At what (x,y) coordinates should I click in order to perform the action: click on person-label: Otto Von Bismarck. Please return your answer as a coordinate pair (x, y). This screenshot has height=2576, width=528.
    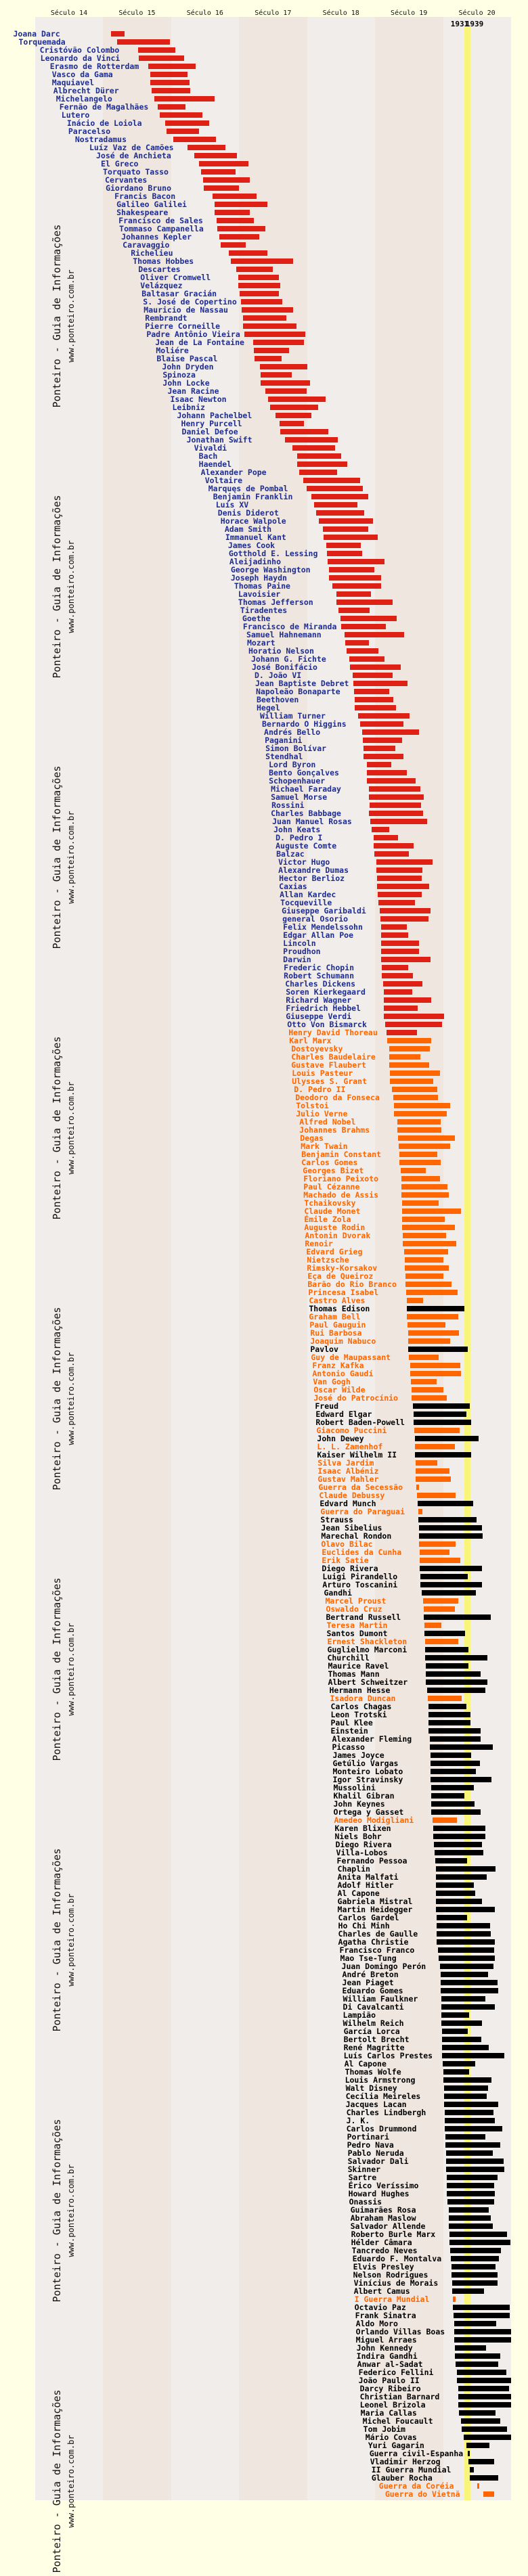
    Looking at the image, I should click on (327, 1024).